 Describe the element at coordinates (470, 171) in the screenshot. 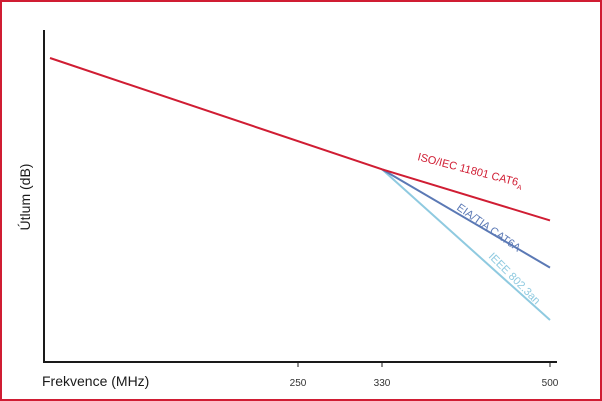

I see `series-label-iso-iec-11801-cat6a: ISO/IEC 11801 CAT6A` at that location.